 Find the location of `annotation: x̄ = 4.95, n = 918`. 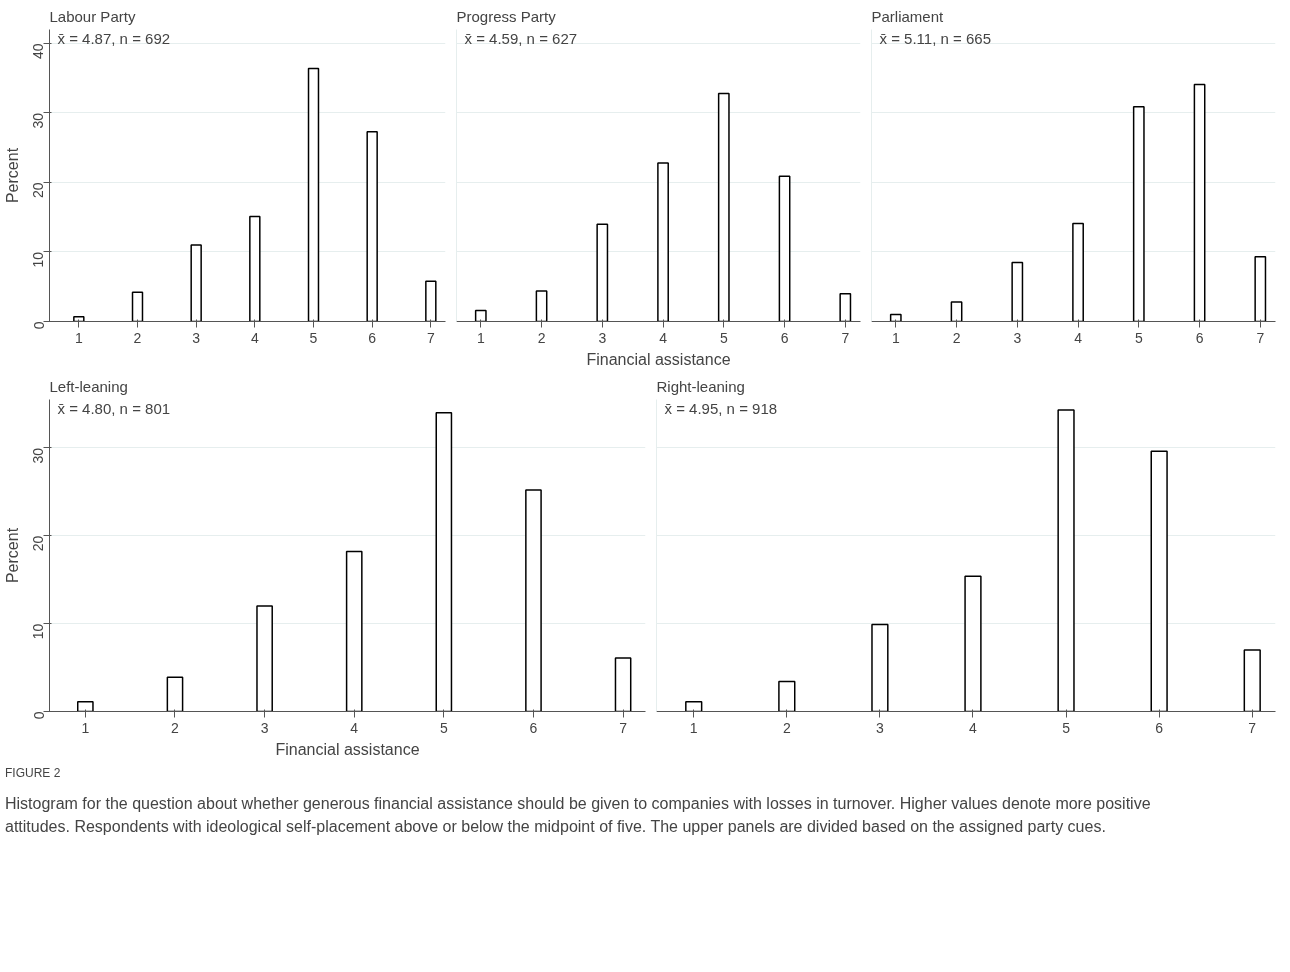

annotation: x̄ = 4.95, n = 918 is located at coordinates (721, 408).